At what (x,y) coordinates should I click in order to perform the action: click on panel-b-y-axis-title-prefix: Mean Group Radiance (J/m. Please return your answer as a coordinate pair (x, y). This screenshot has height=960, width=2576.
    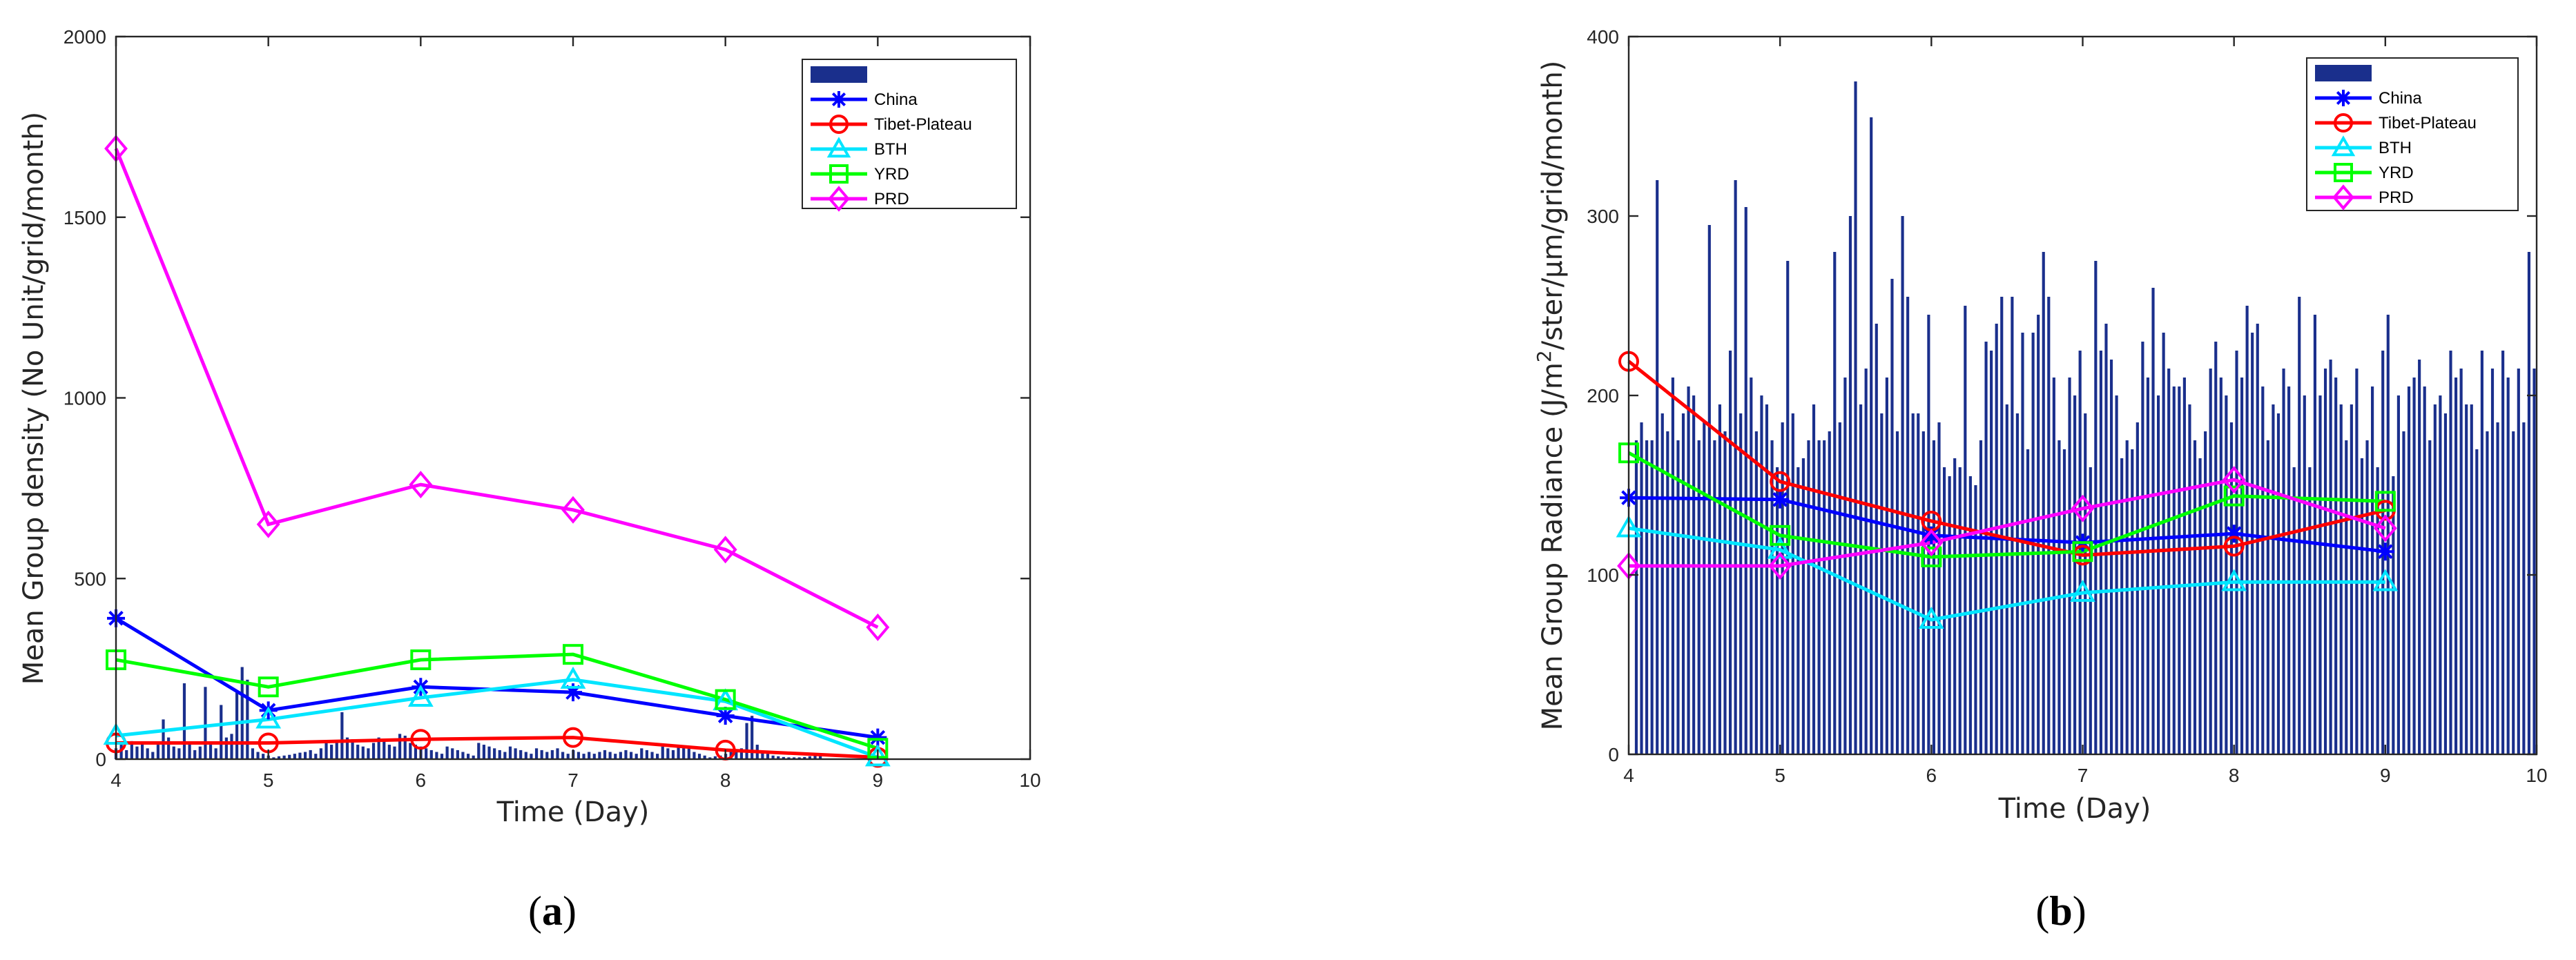
    Looking at the image, I should click on (1553, 546).